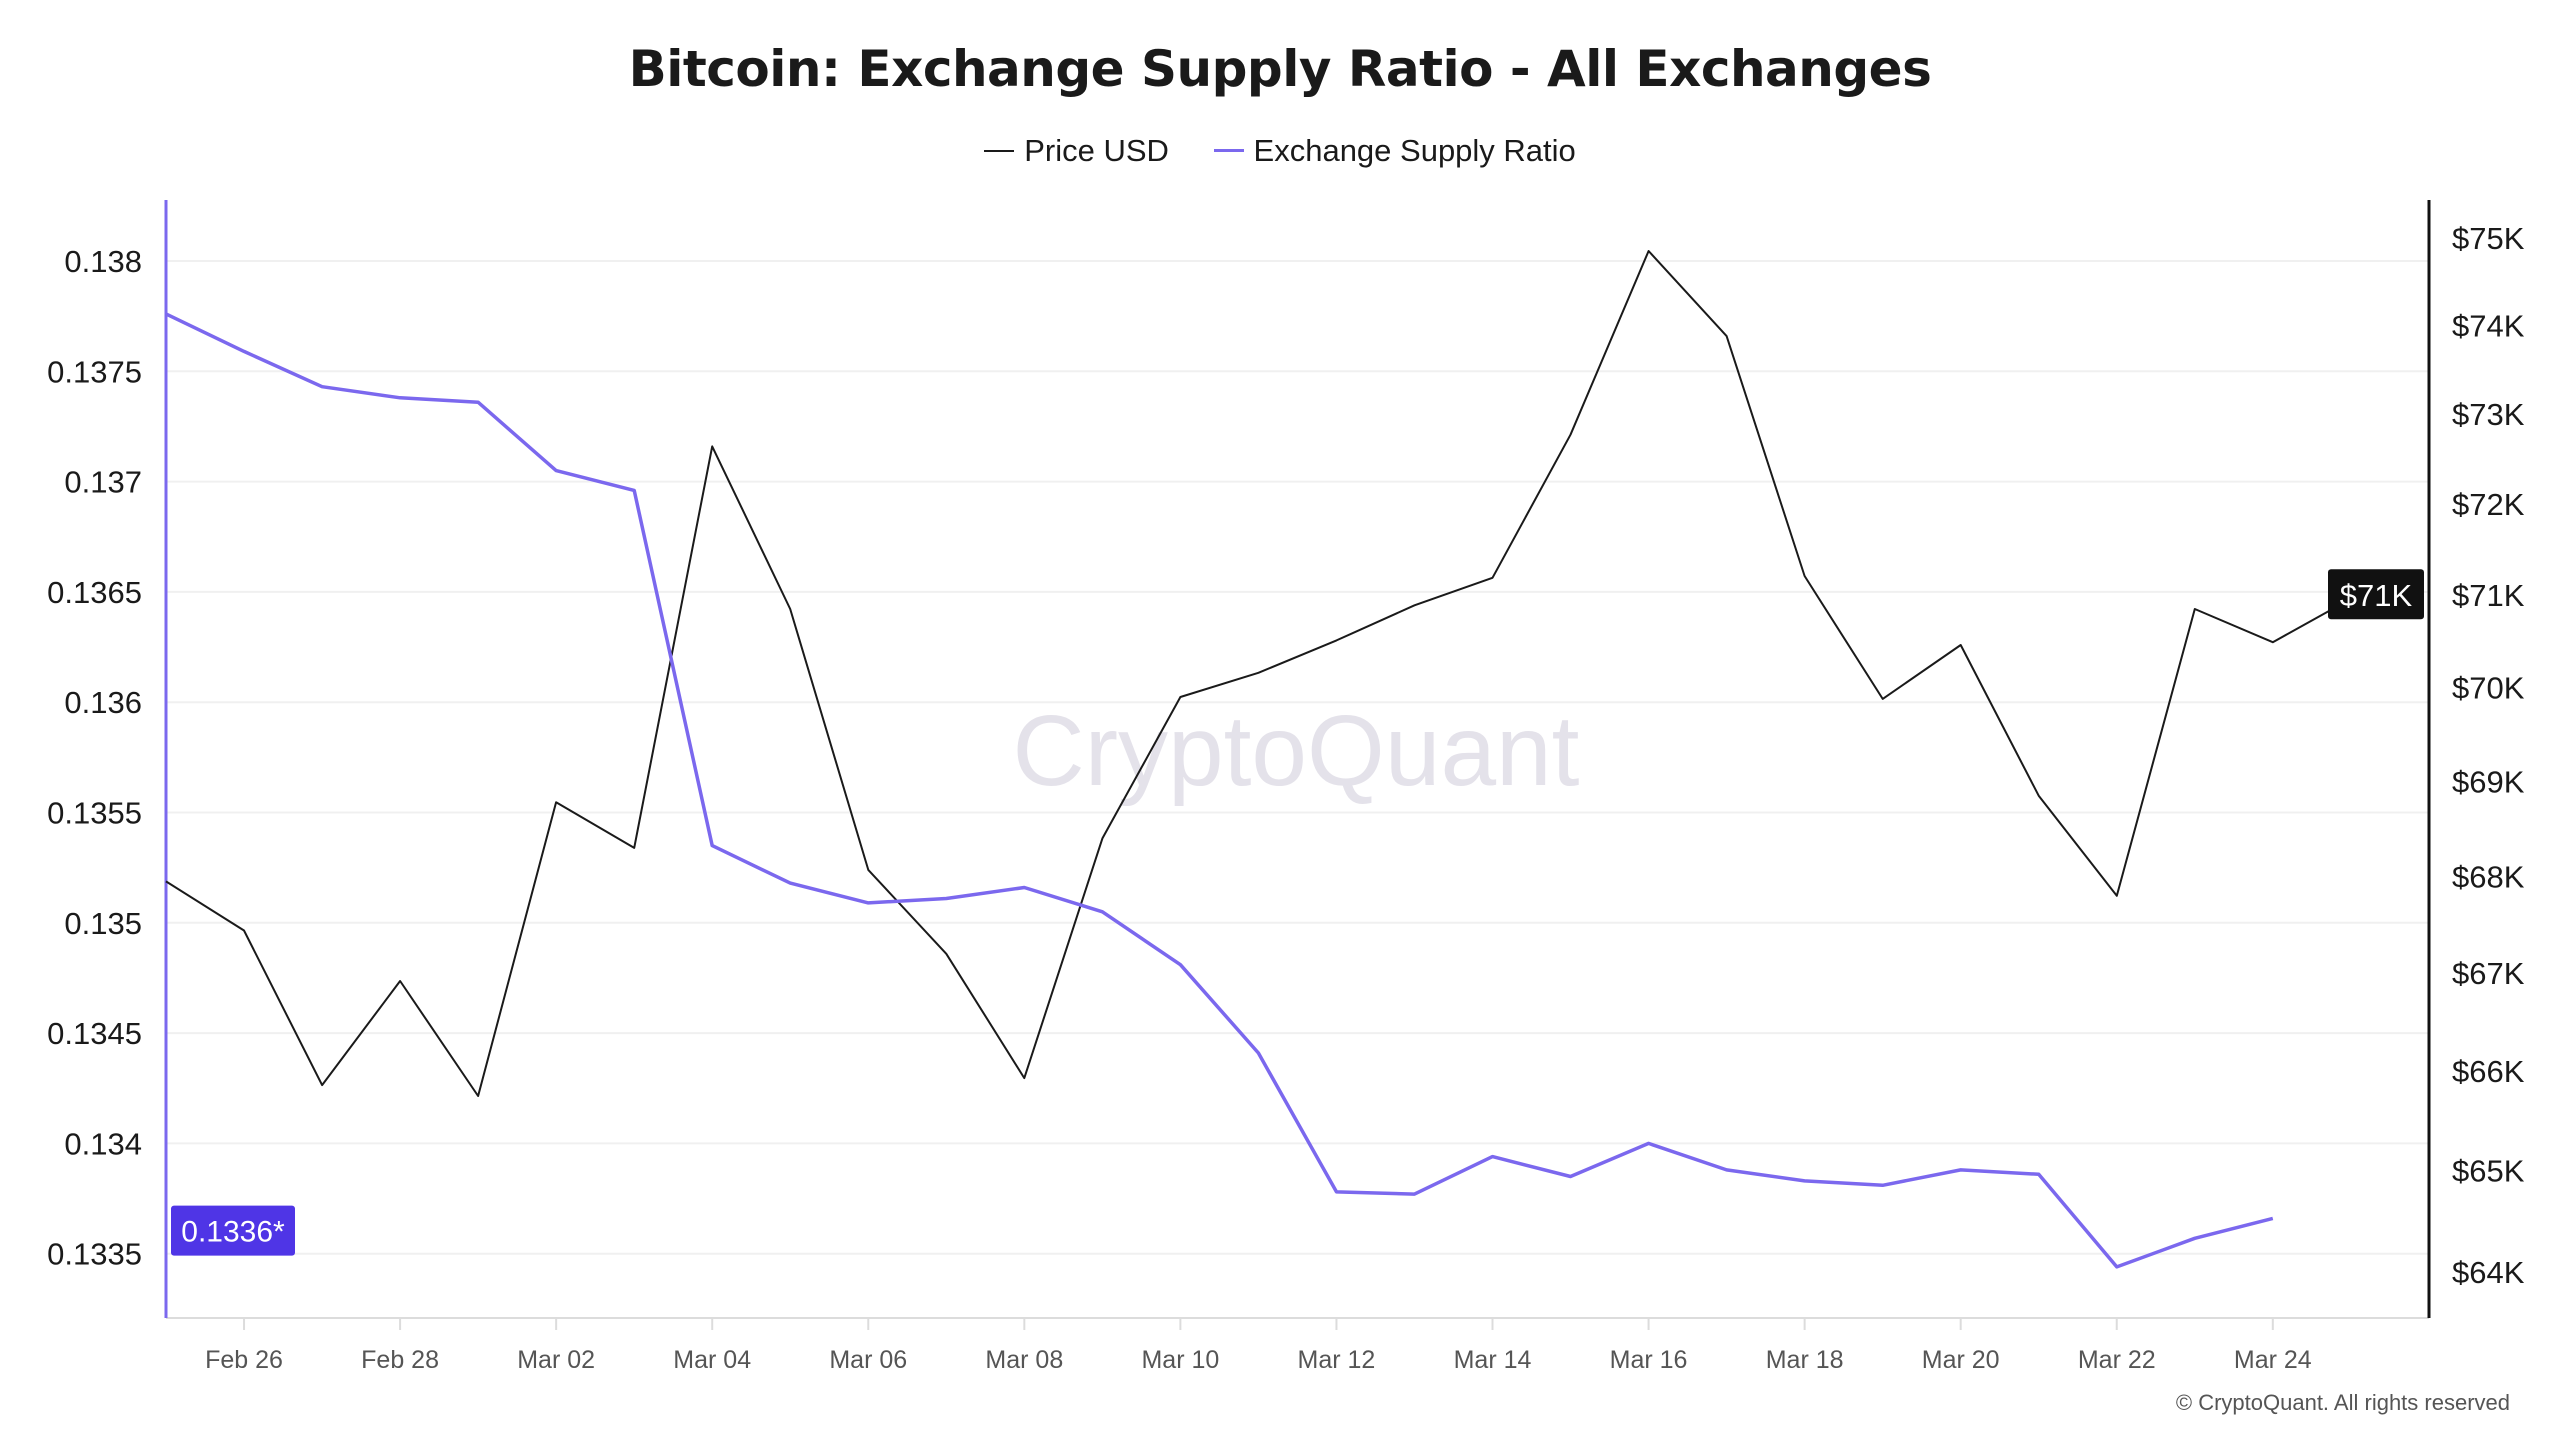 The width and height of the screenshot is (2560, 1440). I want to click on x-tick-label: Mar 12, so click(1337, 1360).